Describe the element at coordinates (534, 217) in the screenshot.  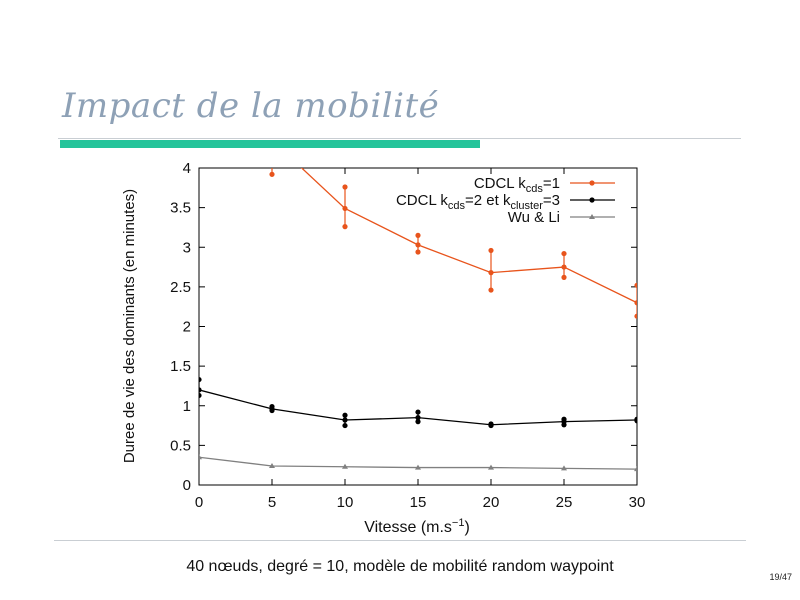
I see `legend-label: Wu & Li` at that location.